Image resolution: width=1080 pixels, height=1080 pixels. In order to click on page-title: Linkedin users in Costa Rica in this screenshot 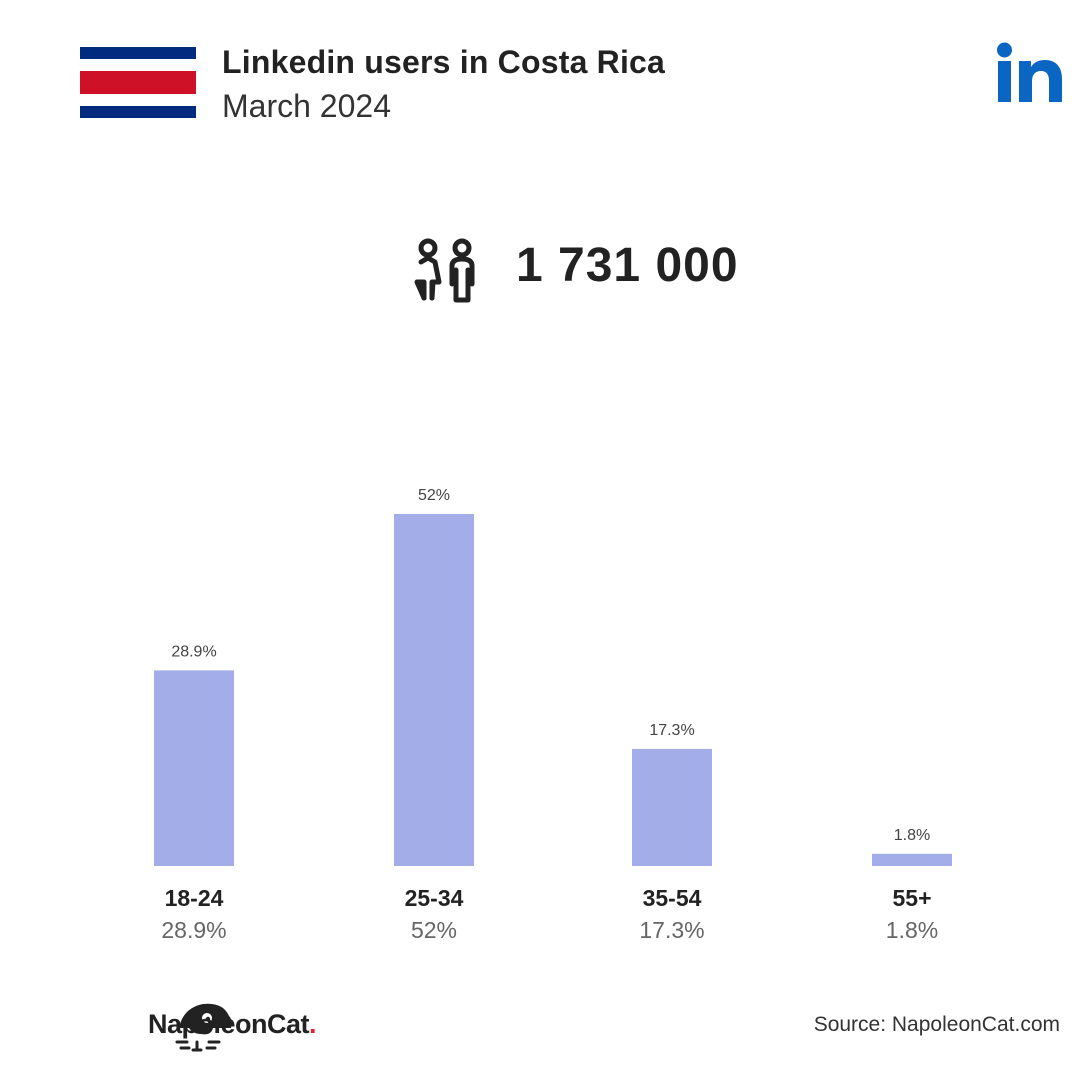, I will do `click(444, 62)`.